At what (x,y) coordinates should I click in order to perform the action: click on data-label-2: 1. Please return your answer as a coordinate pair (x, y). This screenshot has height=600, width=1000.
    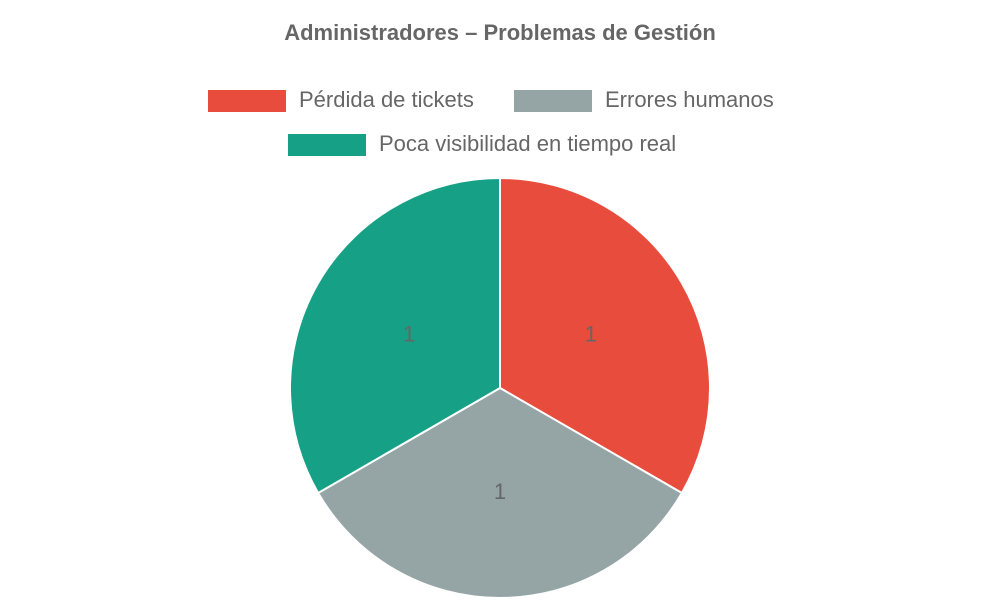
    Looking at the image, I should click on (409, 333).